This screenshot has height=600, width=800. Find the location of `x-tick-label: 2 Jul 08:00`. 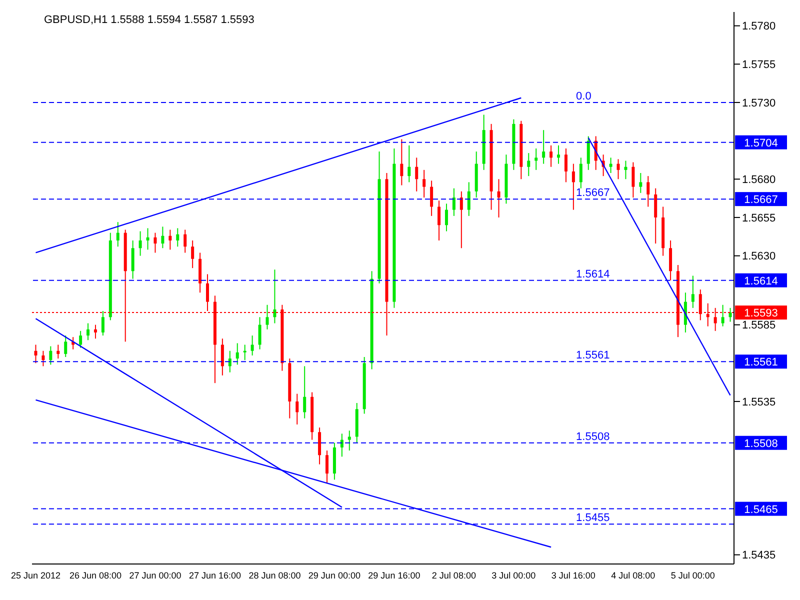

x-tick-label: 2 Jul 08:00 is located at coordinates (454, 575).